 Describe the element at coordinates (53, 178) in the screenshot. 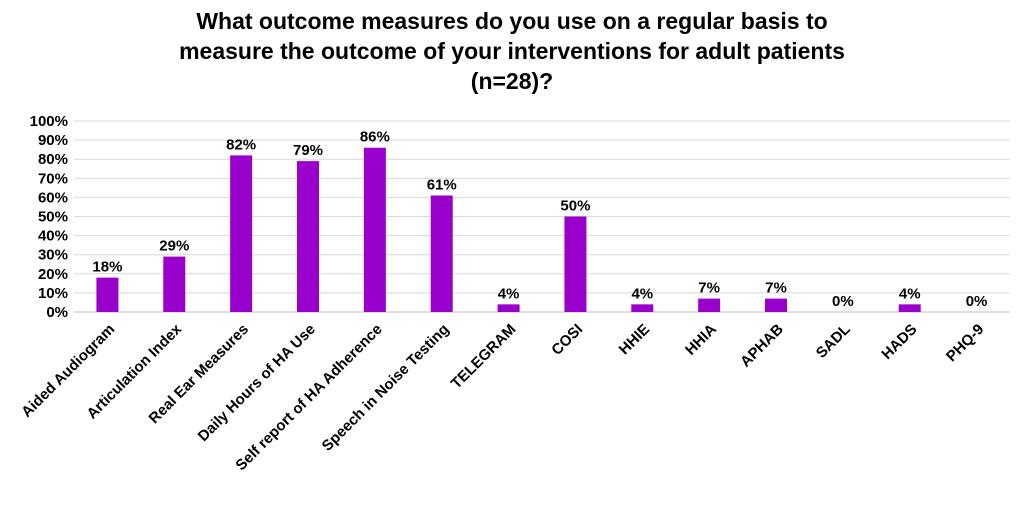

I see `y-tick-label: 70%` at that location.